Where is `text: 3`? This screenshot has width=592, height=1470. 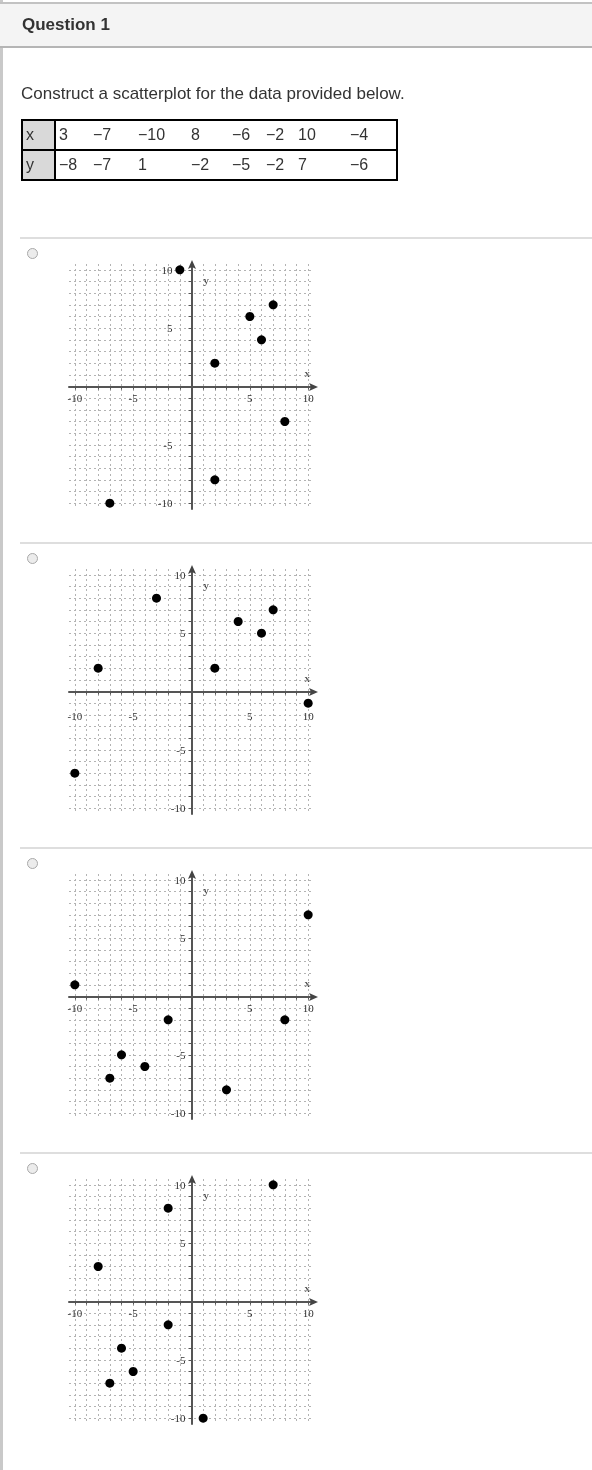 text: 3 is located at coordinates (63, 135).